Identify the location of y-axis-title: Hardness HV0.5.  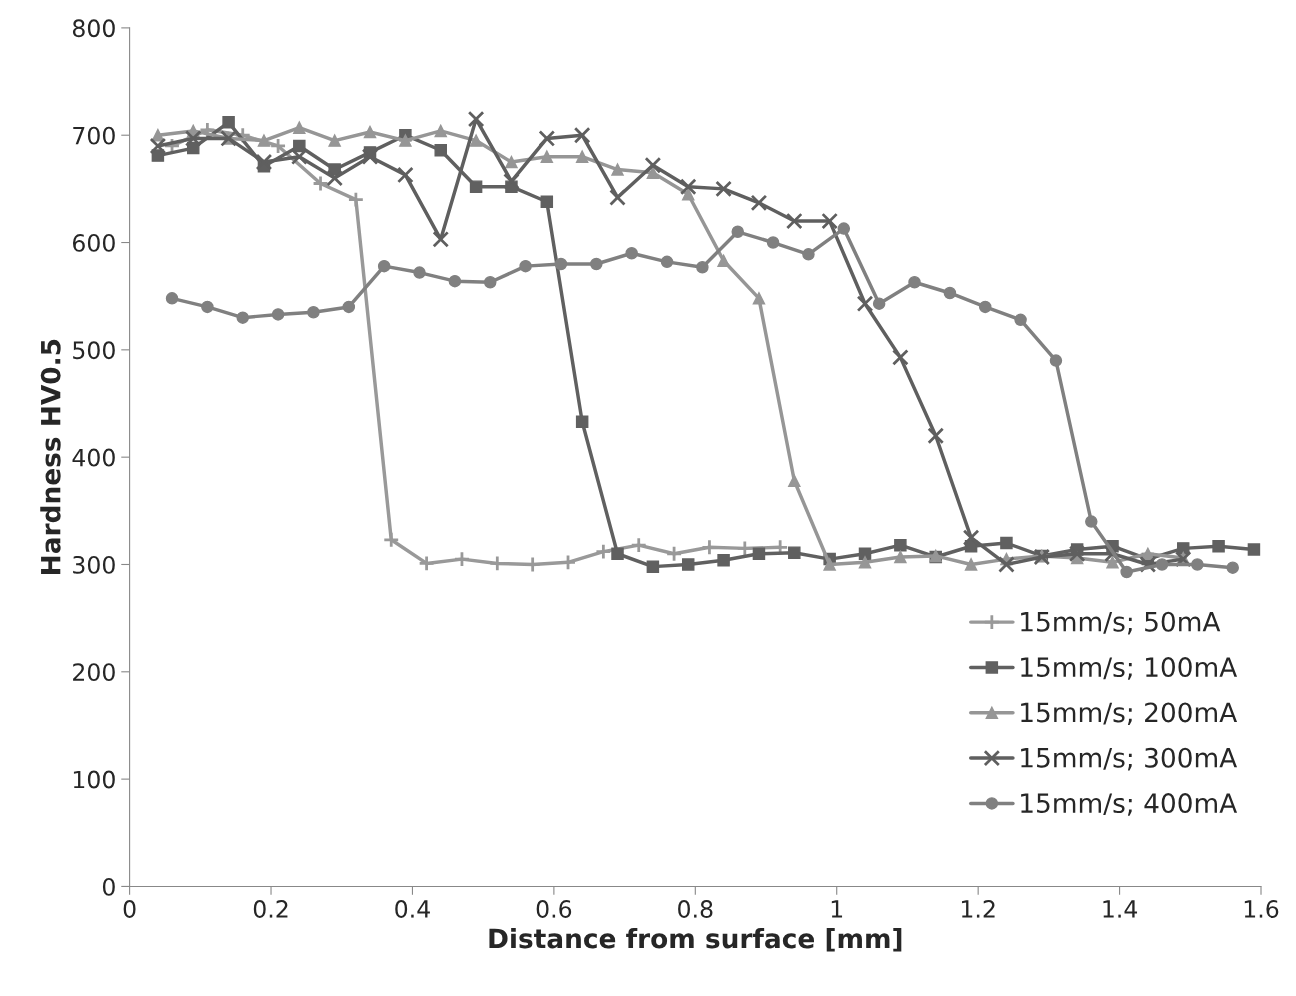
(50, 456).